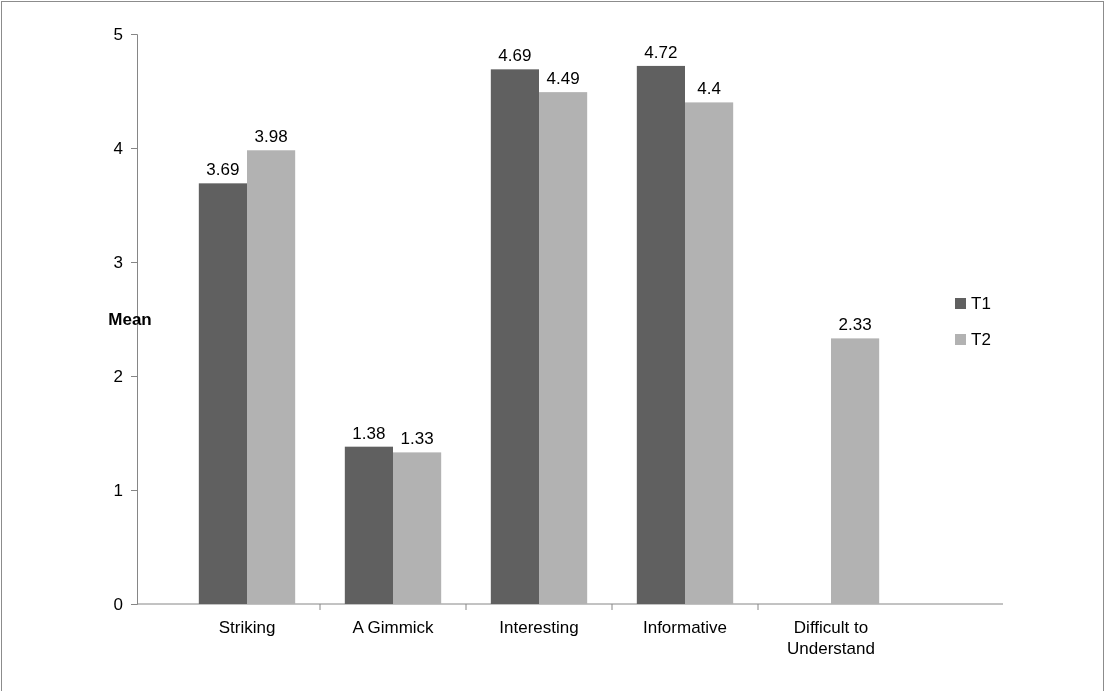  I want to click on x-tick-label: Striking, so click(247, 627).